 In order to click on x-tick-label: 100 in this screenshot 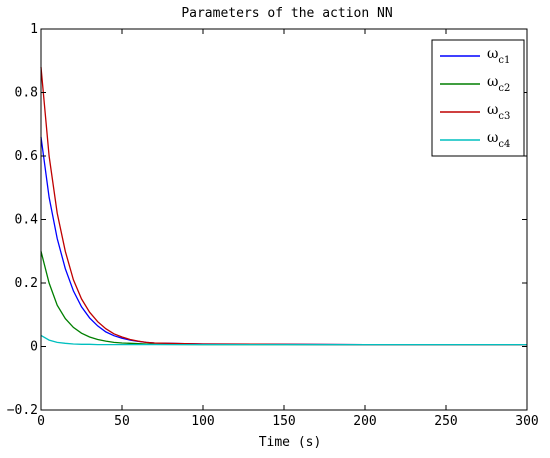, I will do `click(202, 421)`.